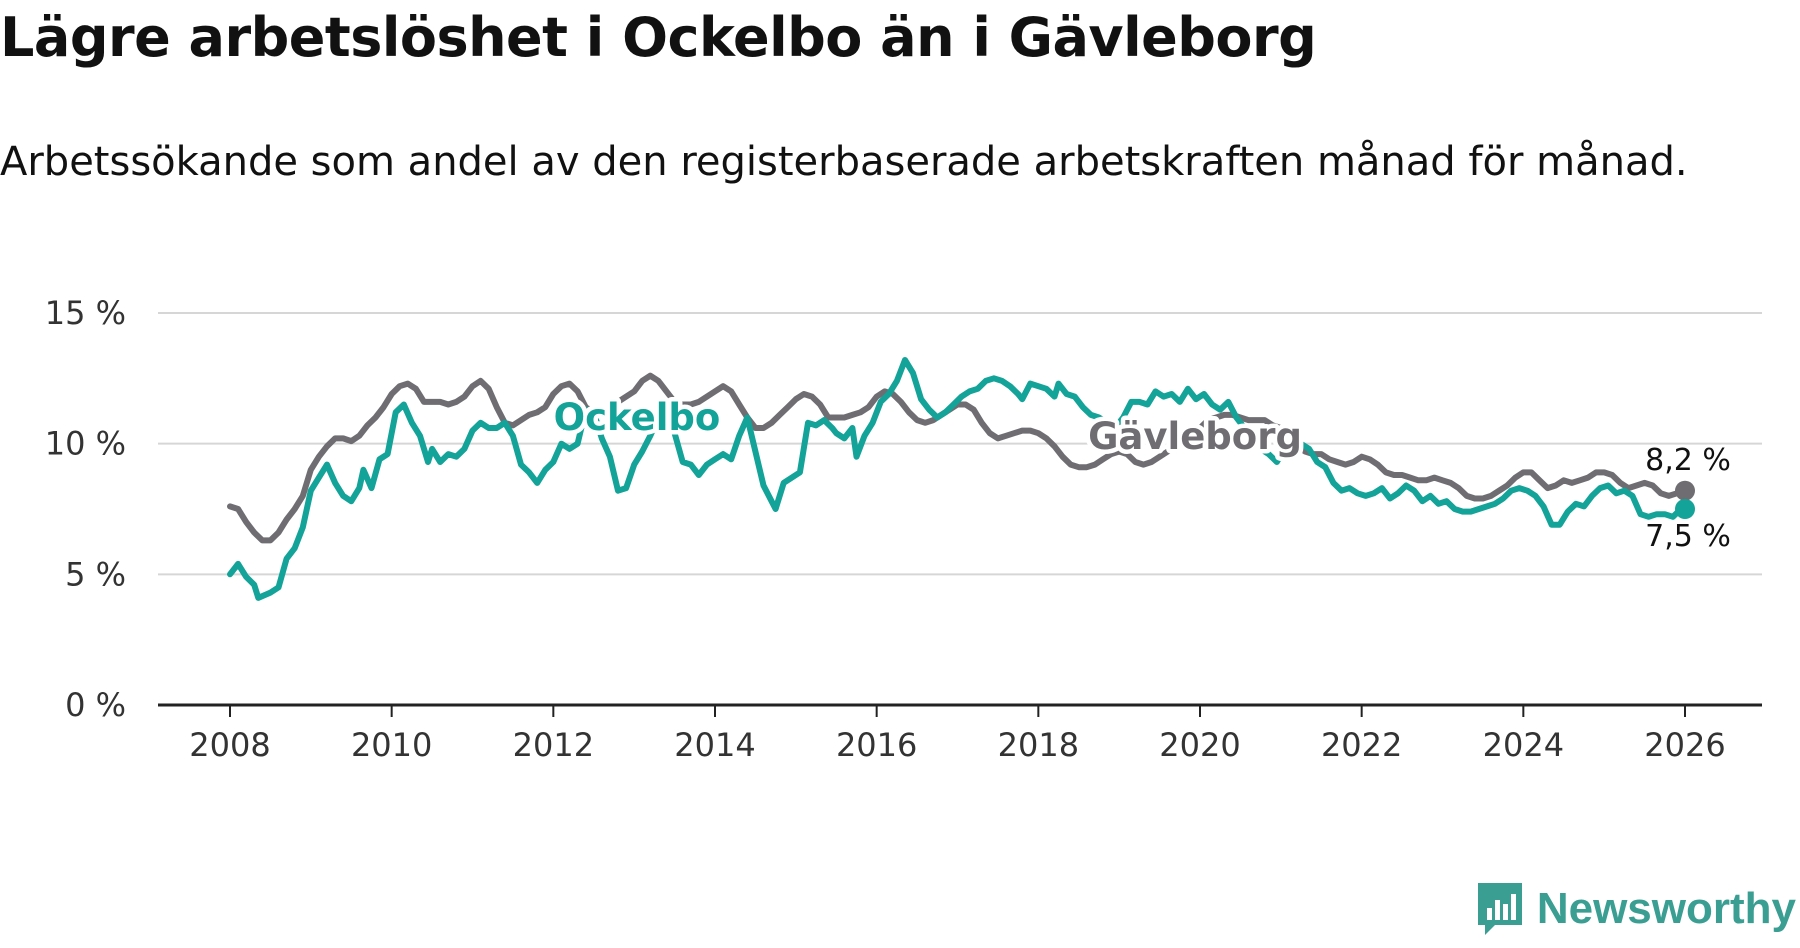 Image resolution: width=1800 pixels, height=948 pixels. I want to click on x-tick-label: 2008, so click(229, 745).